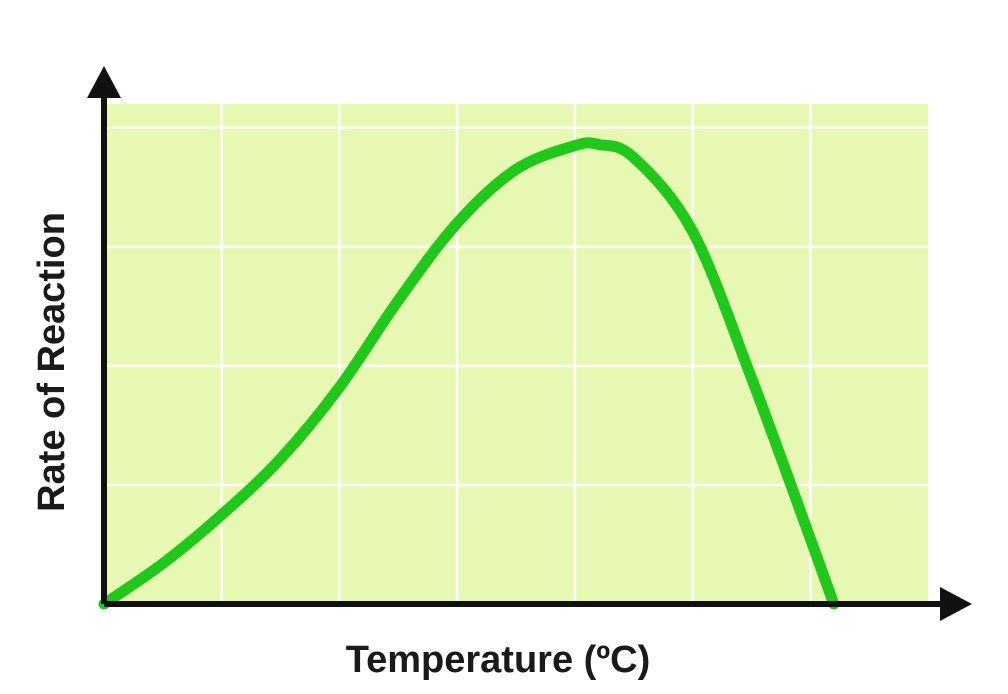 The height and width of the screenshot is (694, 1008). What do you see at coordinates (956, 604) in the screenshot?
I see `x-axis-arrowhead` at bounding box center [956, 604].